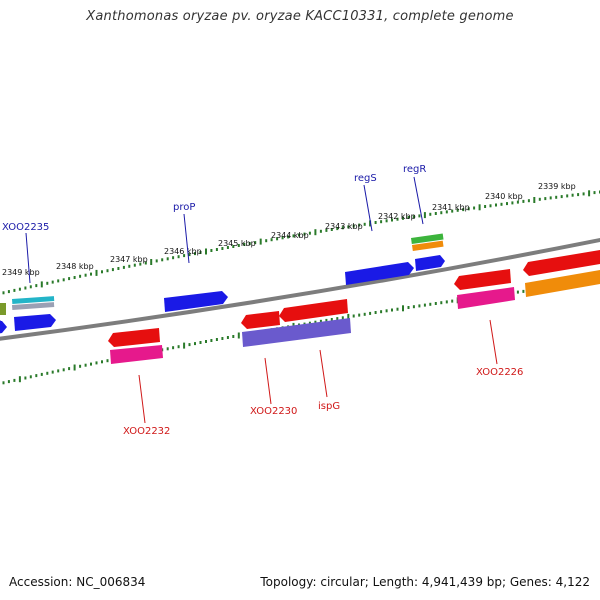  I want to click on gene-red-XOO2232, so click(134, 337).